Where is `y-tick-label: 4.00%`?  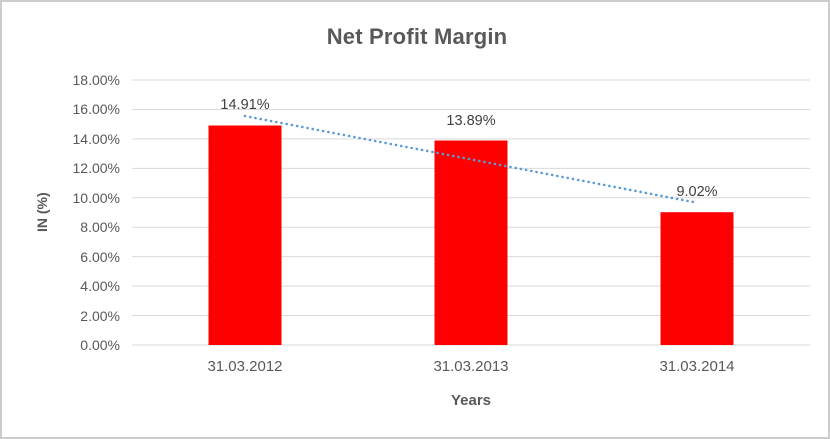
y-tick-label: 4.00% is located at coordinates (100, 286).